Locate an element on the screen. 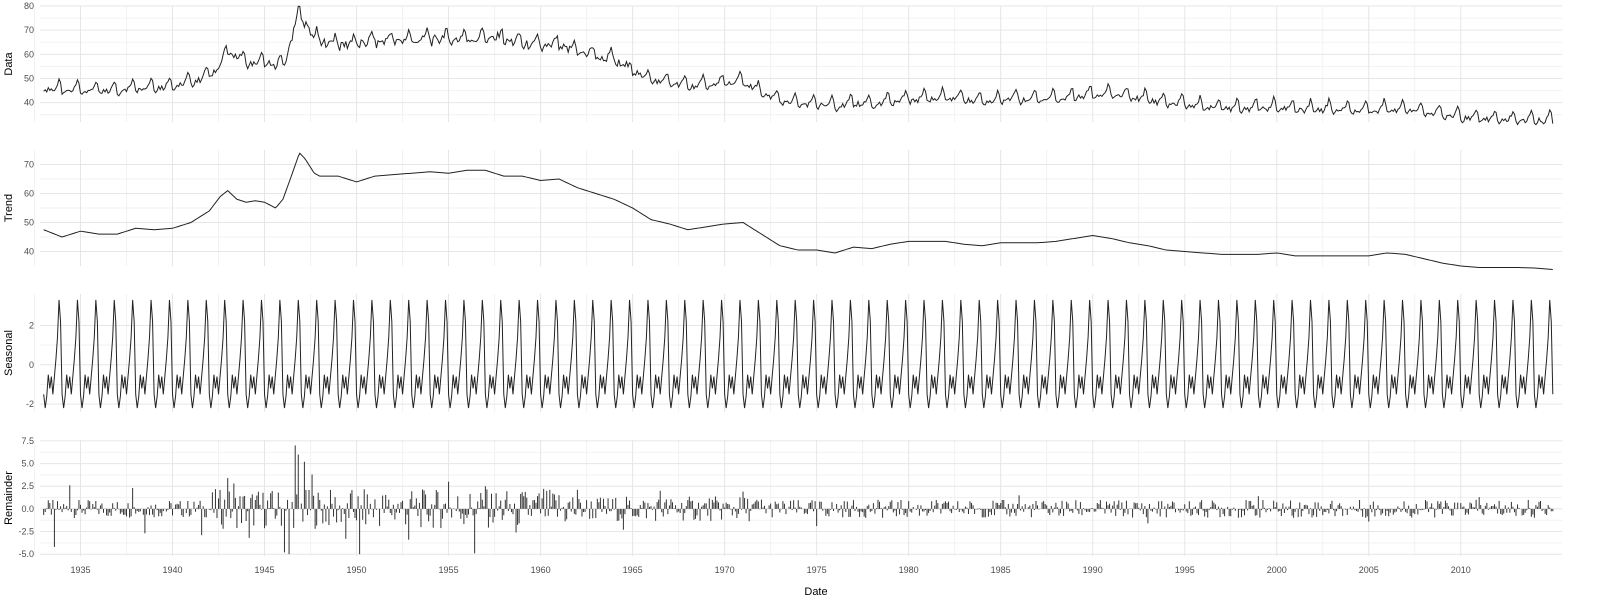  x-tick-label: 2005 is located at coordinates (1369, 570).